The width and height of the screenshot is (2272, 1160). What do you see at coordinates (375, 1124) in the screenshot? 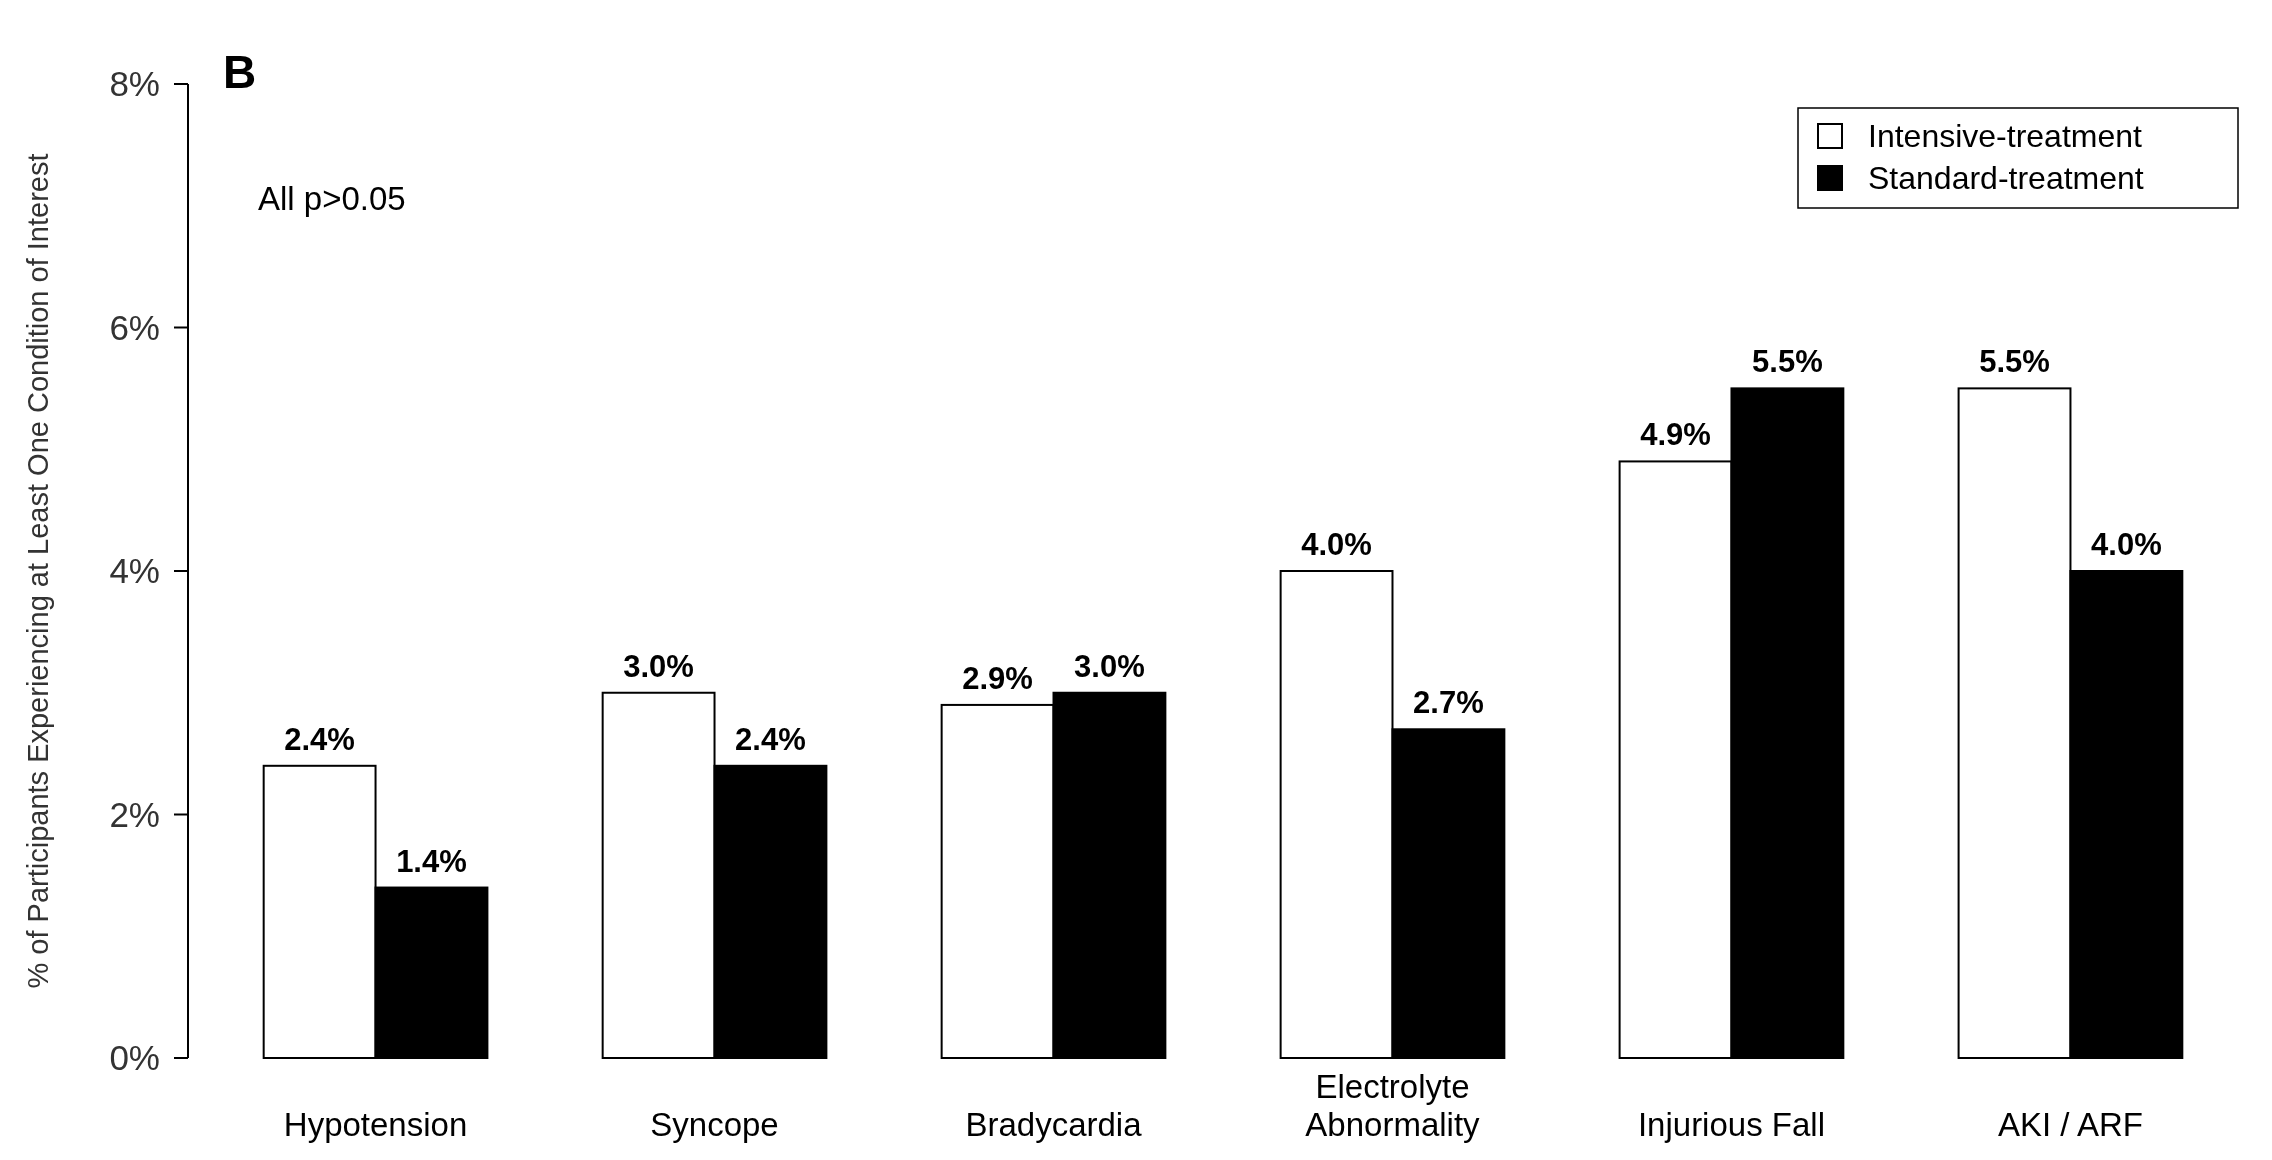
I see `x-tick-label: Hypotension` at bounding box center [375, 1124].